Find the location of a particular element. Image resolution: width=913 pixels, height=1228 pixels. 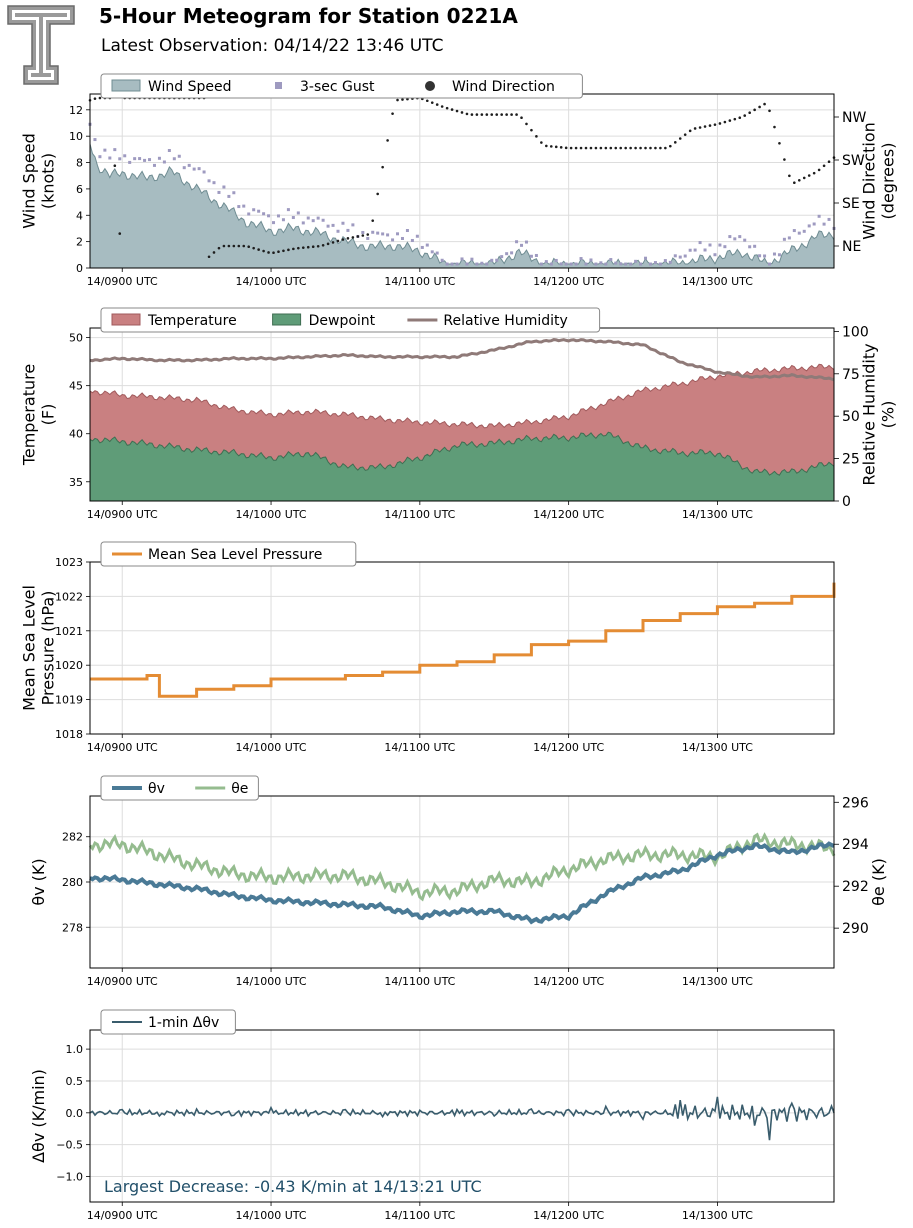

x-tick-label: 14/1100 UTC is located at coordinates (419, 281).